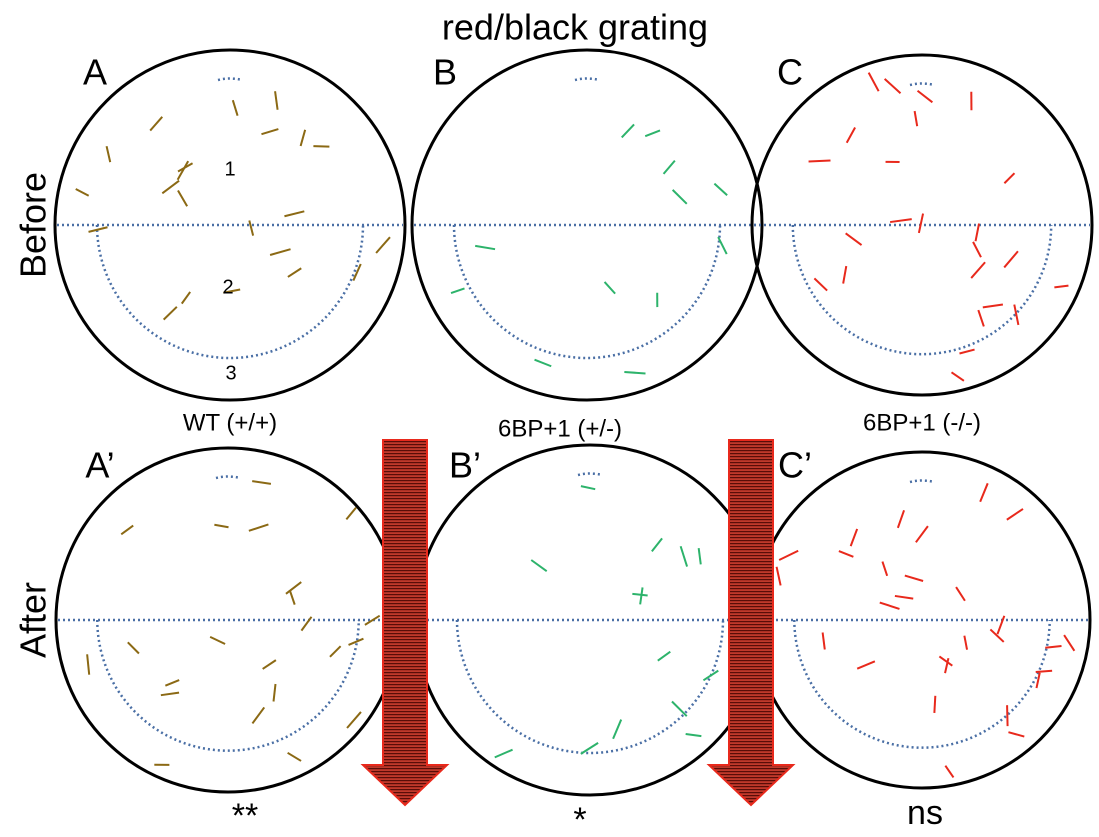  Describe the element at coordinates (445, 72) in the screenshot. I see `panel-label: B` at that location.